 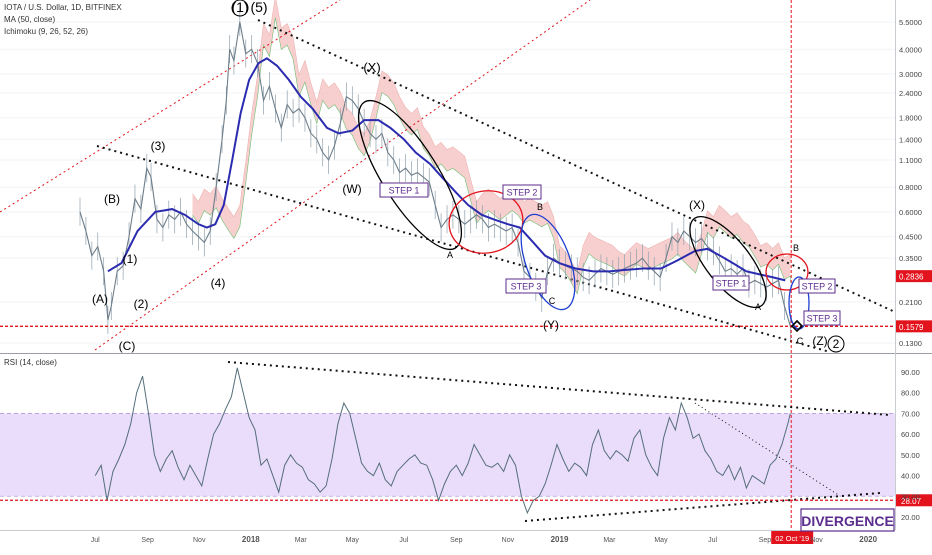 What do you see at coordinates (910, 93) in the screenshot?
I see `price-axis-tick: 2.4000` at bounding box center [910, 93].